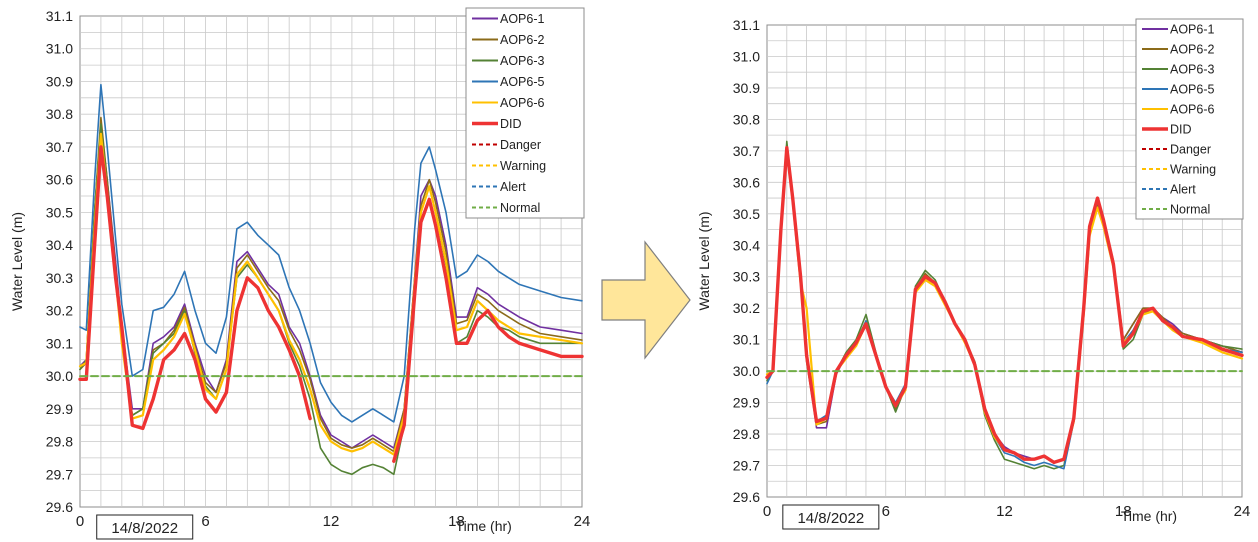 This screenshot has width=1258, height=542. Describe the element at coordinates (59, 147) in the screenshot. I see `chart-0-y-tick-label: 30.7` at that location.